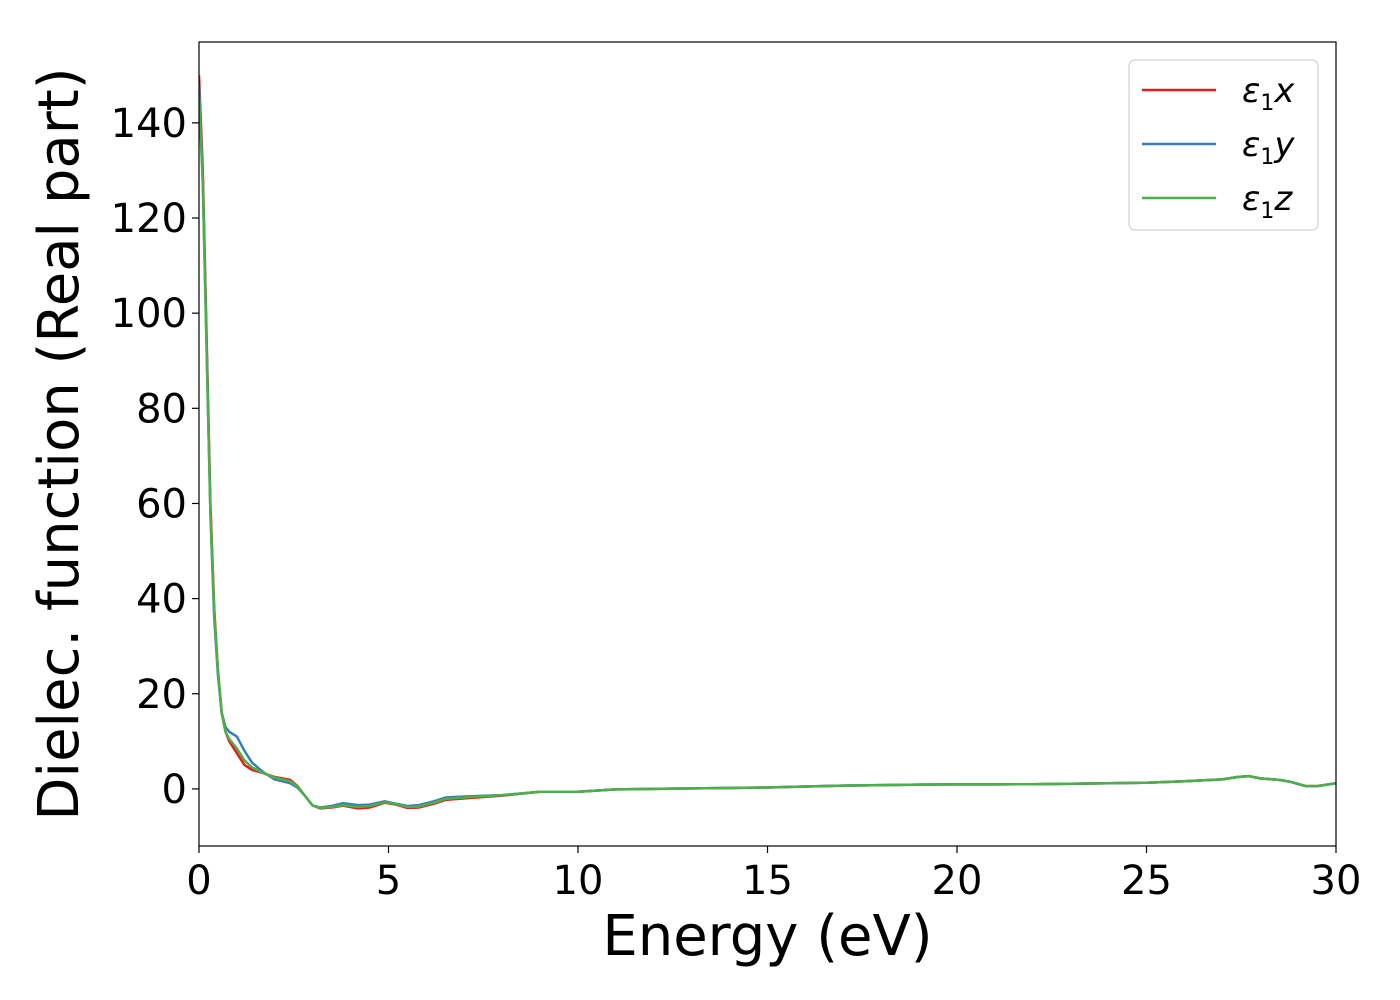  I want to click on y-axis-ticks: 0 20 40 60 80 100 120 140, so click(155, 457).